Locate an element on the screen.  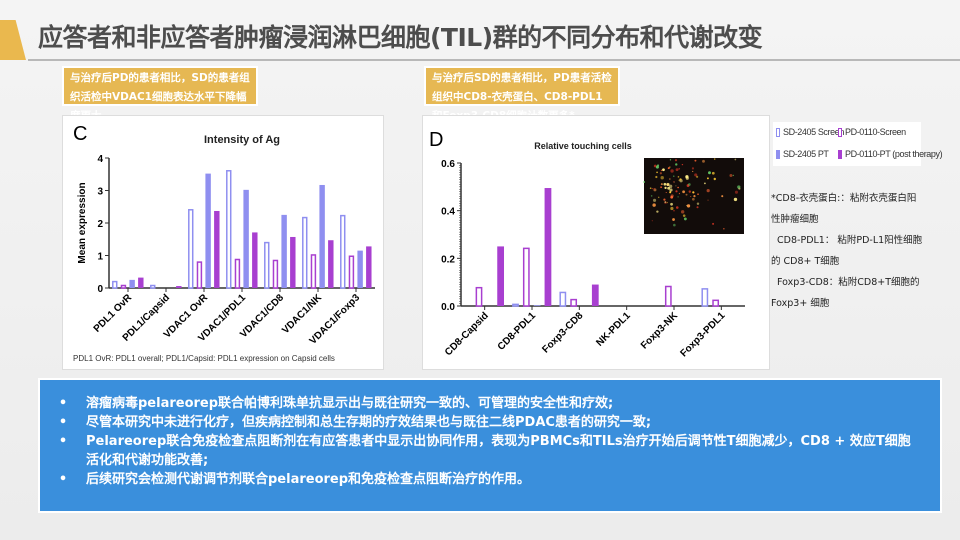
x-tick-label: Foxp3-PDL1 is located at coordinates (702, 334).